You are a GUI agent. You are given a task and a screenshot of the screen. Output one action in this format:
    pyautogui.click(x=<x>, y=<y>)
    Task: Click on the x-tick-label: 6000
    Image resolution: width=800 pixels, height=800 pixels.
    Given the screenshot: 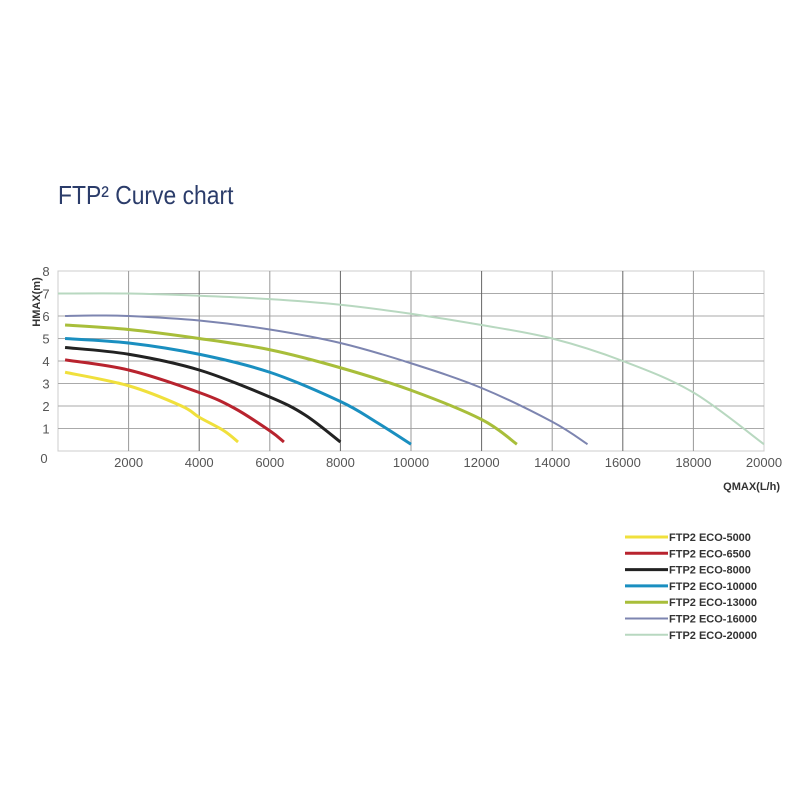 What is the action you would take?
    pyautogui.click(x=269, y=462)
    